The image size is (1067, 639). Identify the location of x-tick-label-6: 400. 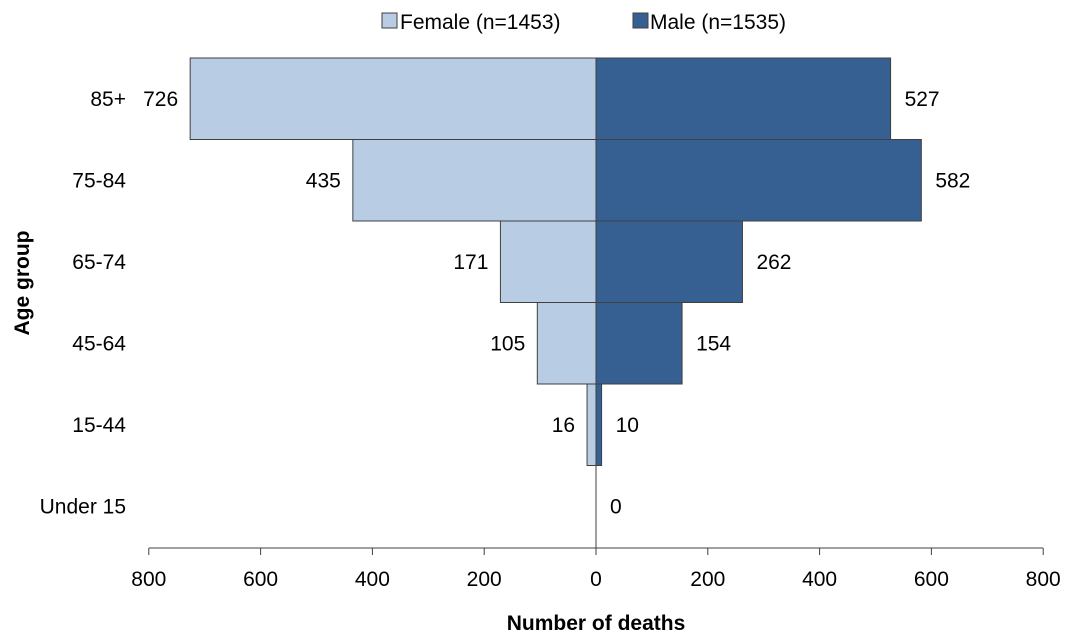
(819, 579).